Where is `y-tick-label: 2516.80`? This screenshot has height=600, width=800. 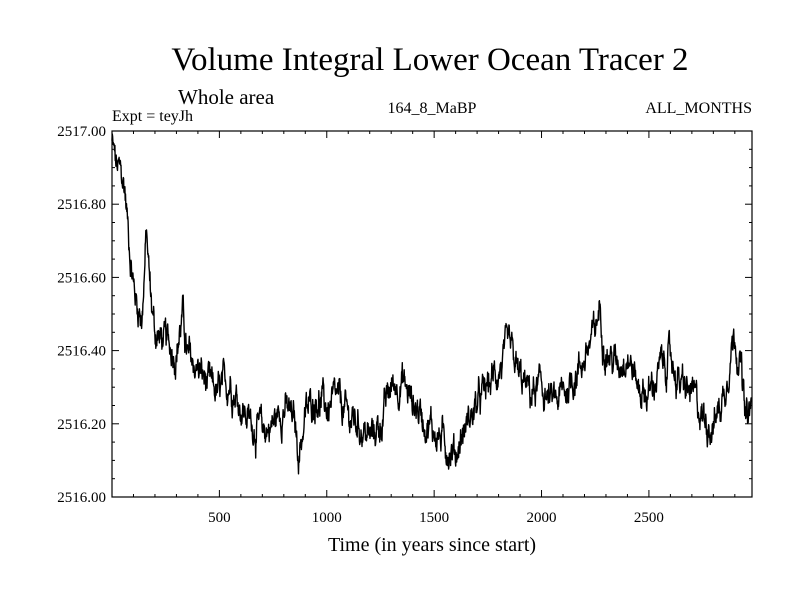
y-tick-label: 2516.80 is located at coordinates (81, 205).